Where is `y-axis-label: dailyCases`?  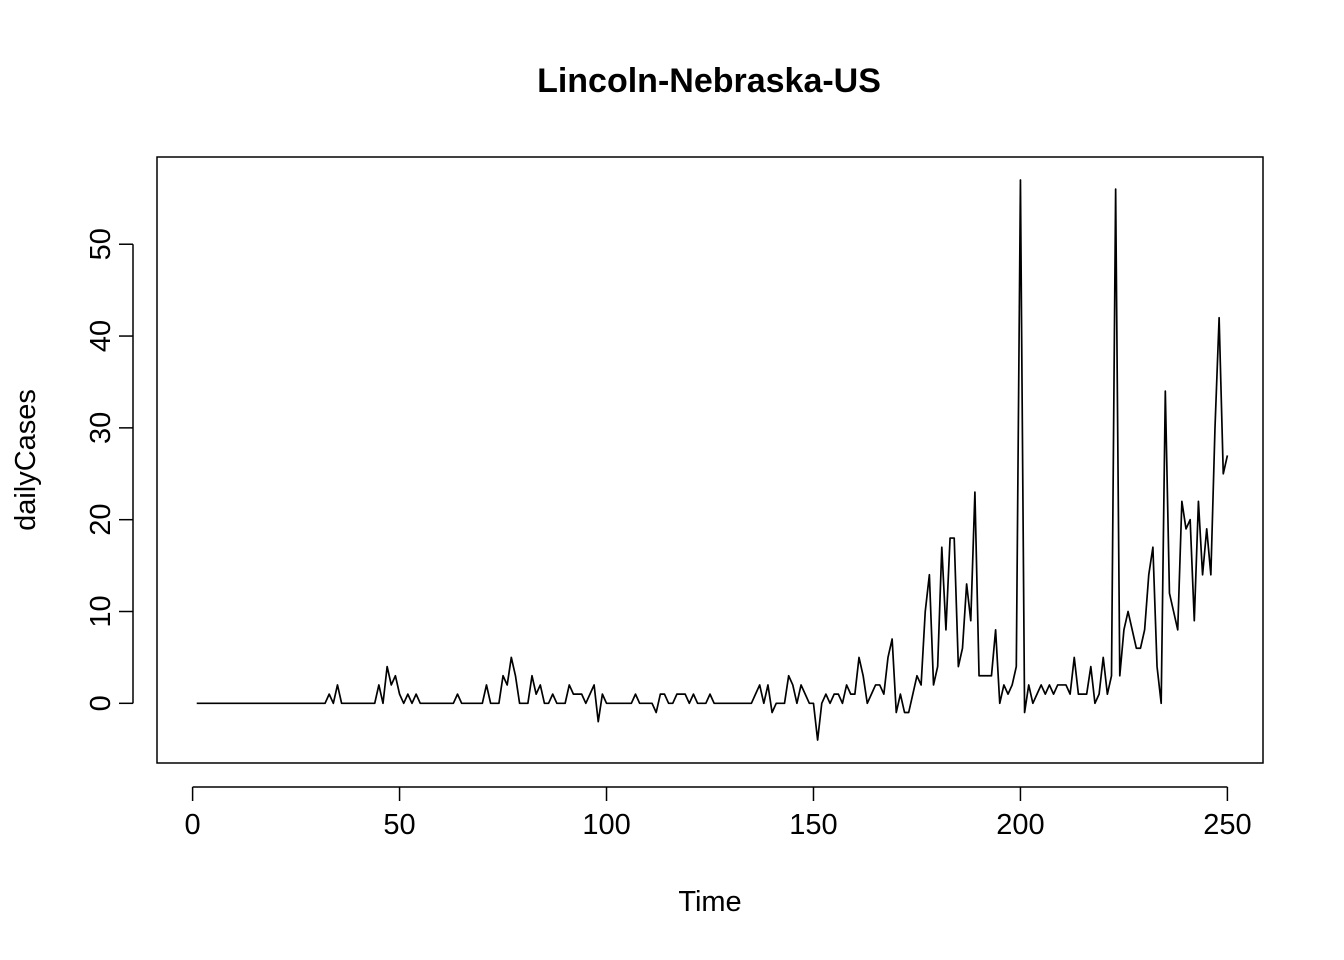 y-axis-label: dailyCases is located at coordinates (26, 460).